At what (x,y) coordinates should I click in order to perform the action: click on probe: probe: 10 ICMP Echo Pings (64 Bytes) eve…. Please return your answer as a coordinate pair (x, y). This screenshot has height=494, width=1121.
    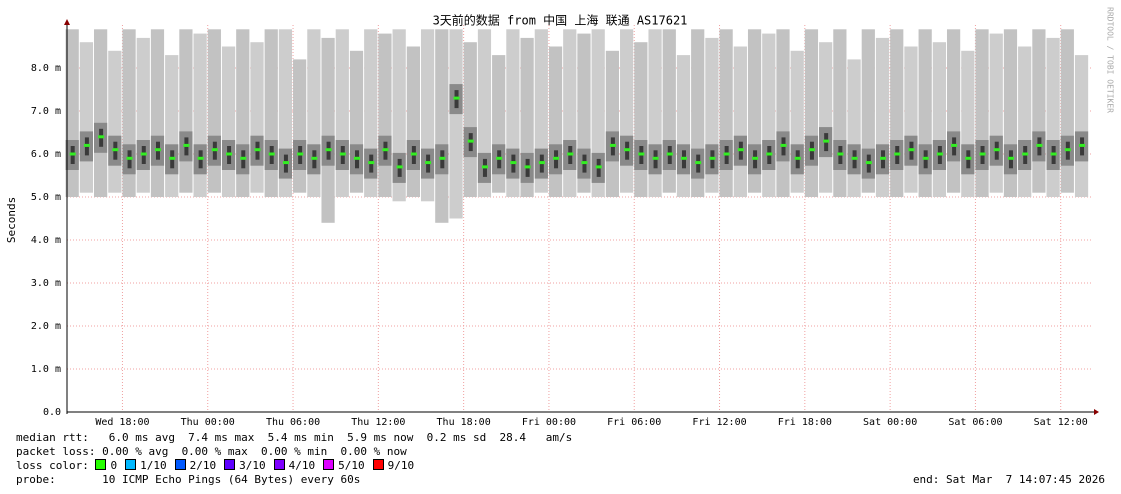
    Looking at the image, I should click on (188, 479).